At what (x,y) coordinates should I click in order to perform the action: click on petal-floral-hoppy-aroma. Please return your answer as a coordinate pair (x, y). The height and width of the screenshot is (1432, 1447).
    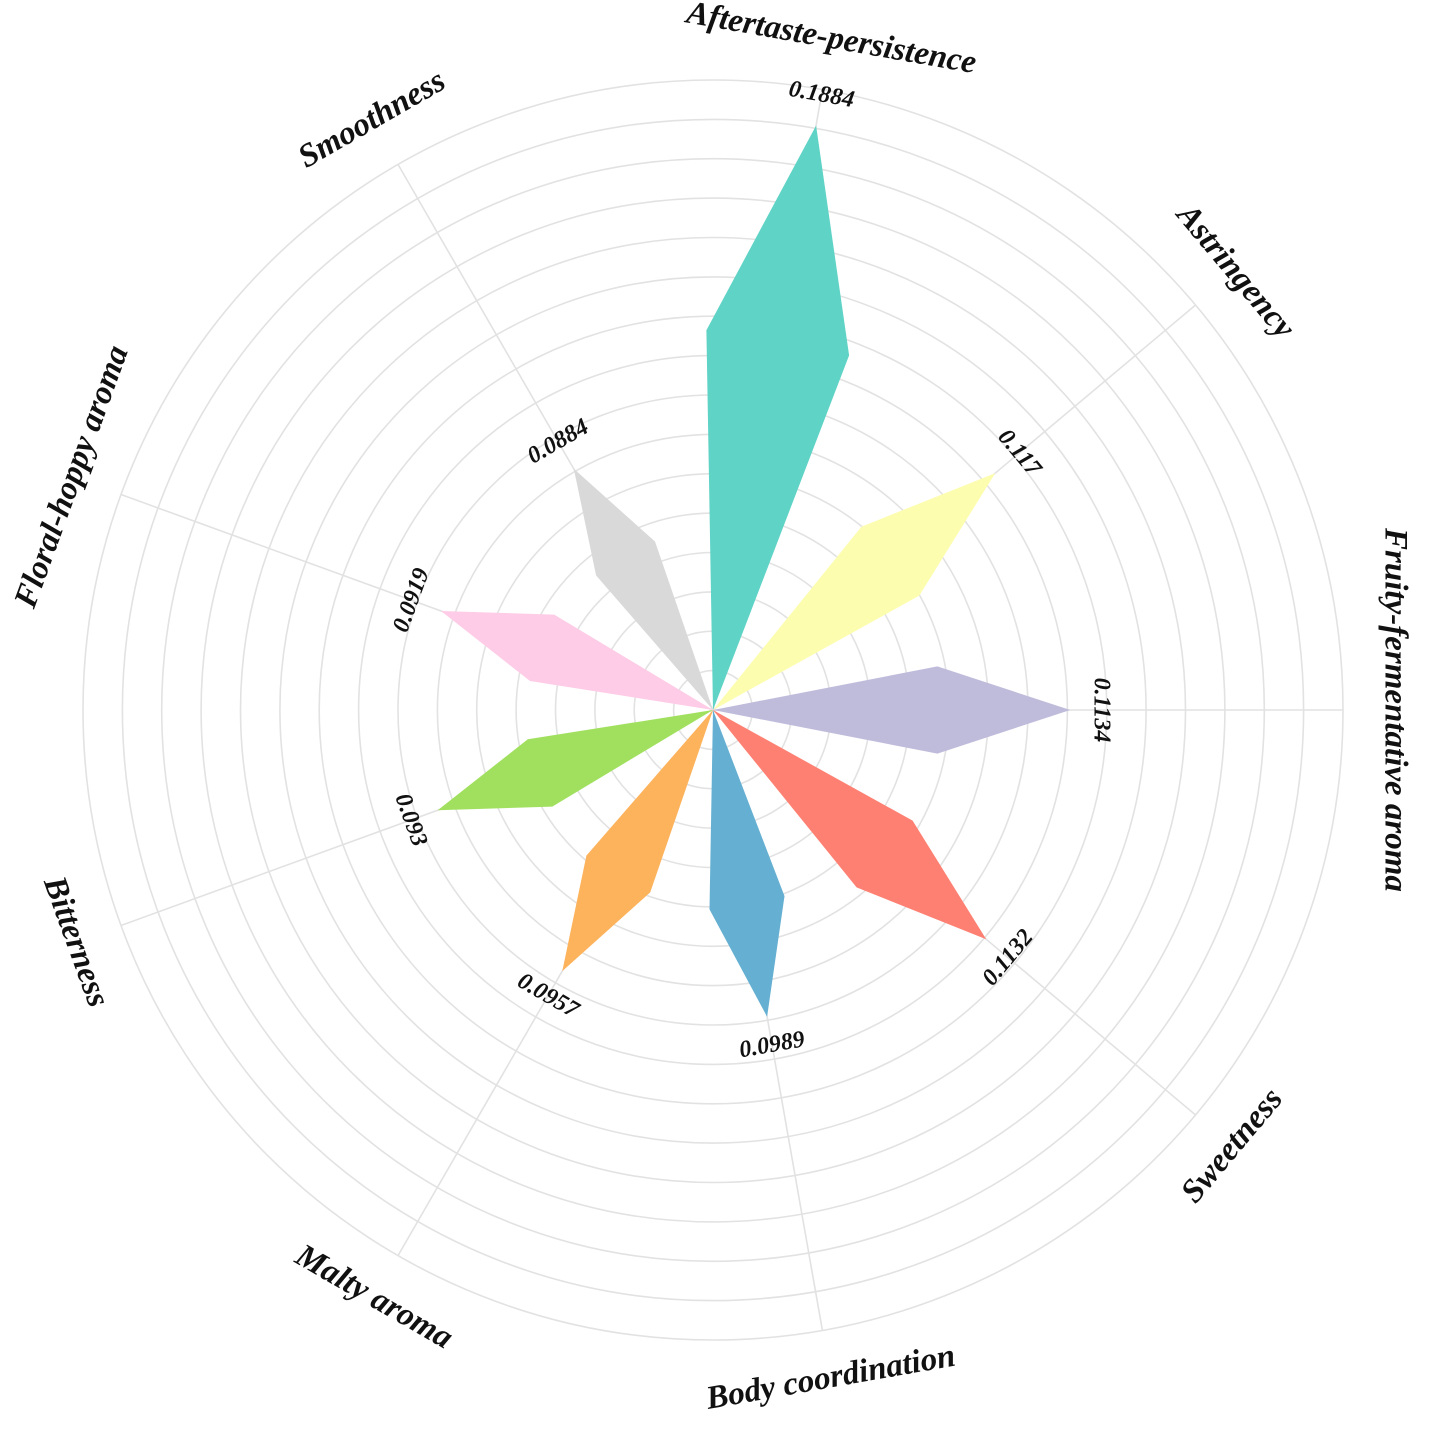
    Looking at the image, I should click on (577, 660).